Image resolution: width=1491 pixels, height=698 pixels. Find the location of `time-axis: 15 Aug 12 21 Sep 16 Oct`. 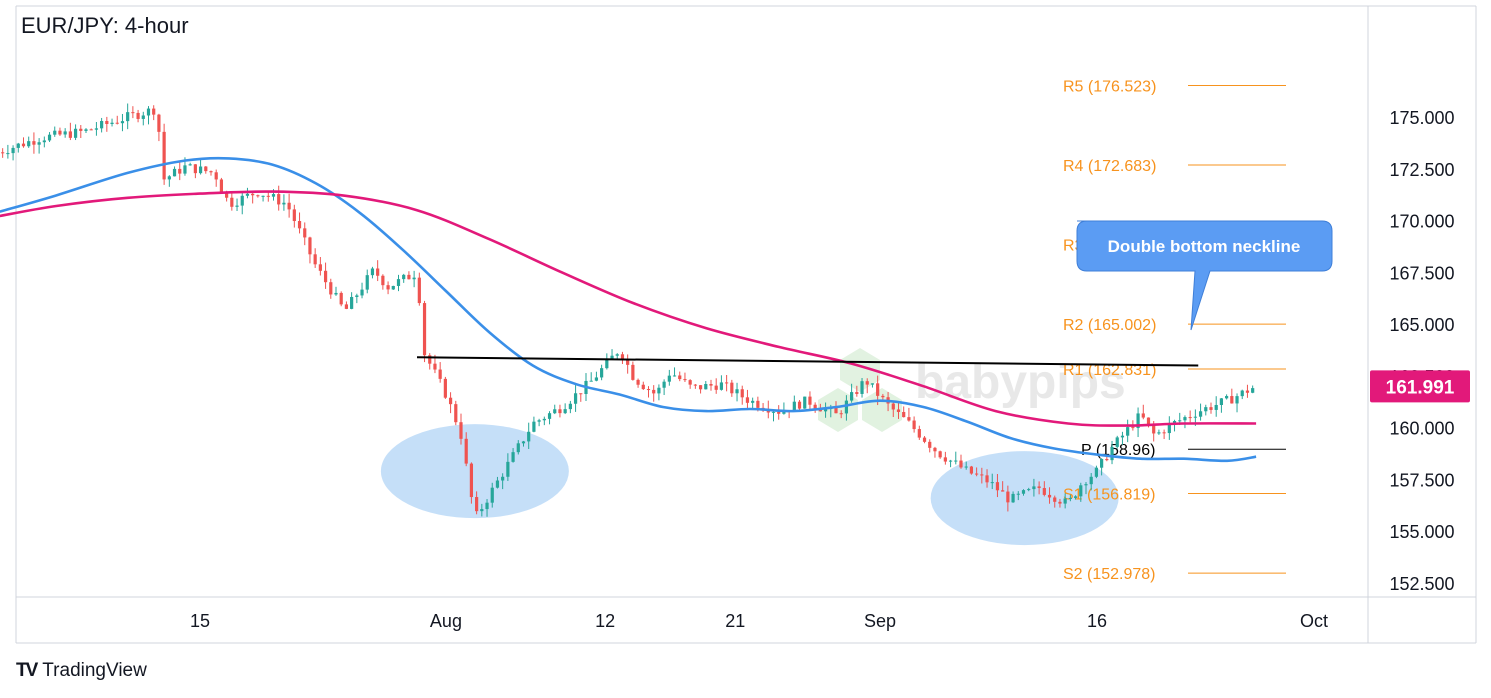

time-axis: 15 Aug 12 21 Sep 16 Oct is located at coordinates (759, 621).